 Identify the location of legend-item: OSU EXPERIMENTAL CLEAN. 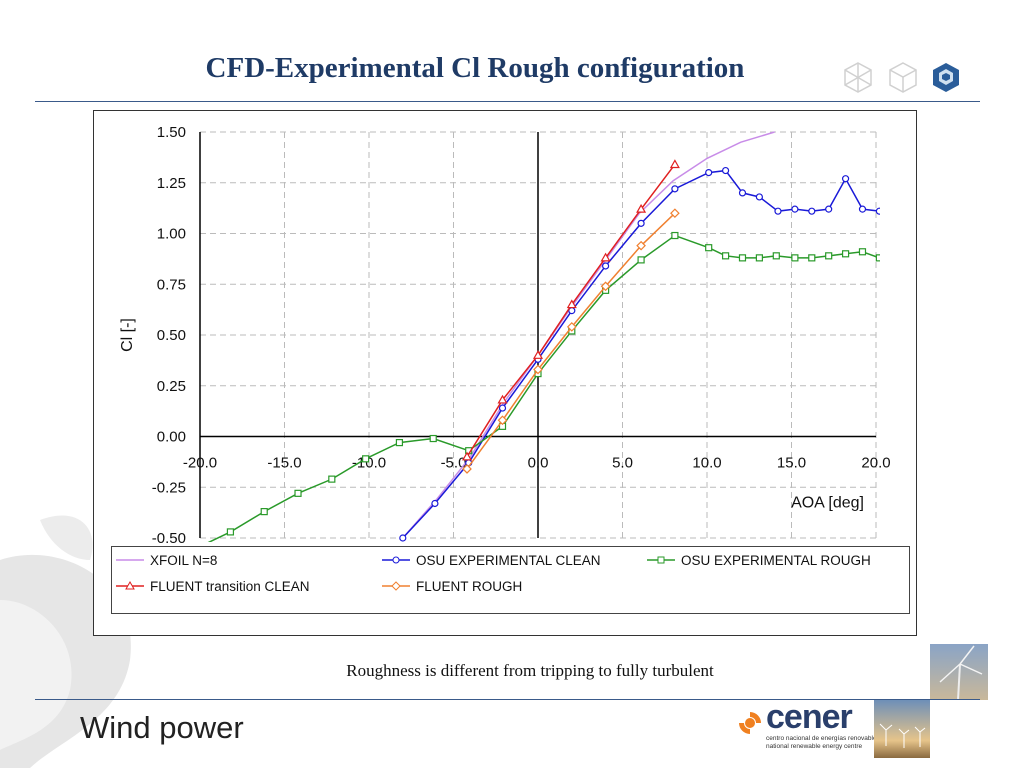
(491, 560).